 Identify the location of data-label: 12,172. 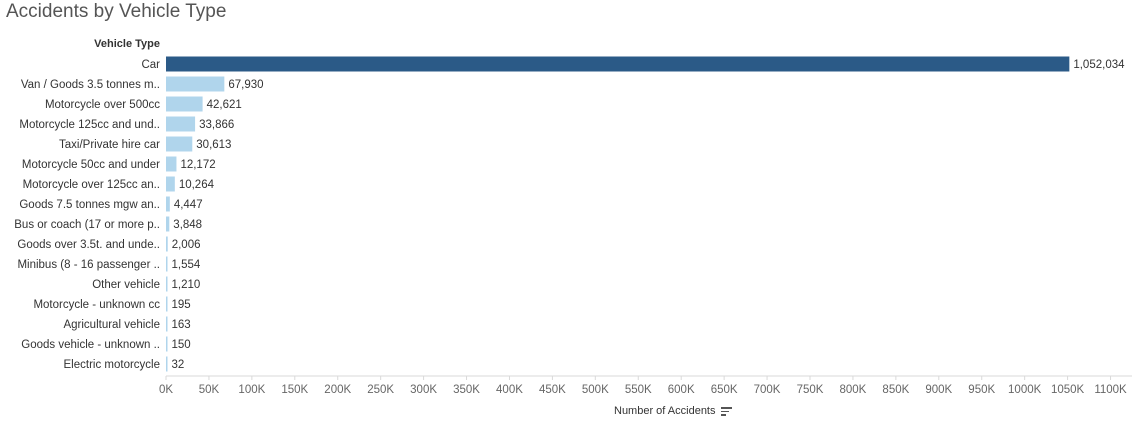
(197, 165).